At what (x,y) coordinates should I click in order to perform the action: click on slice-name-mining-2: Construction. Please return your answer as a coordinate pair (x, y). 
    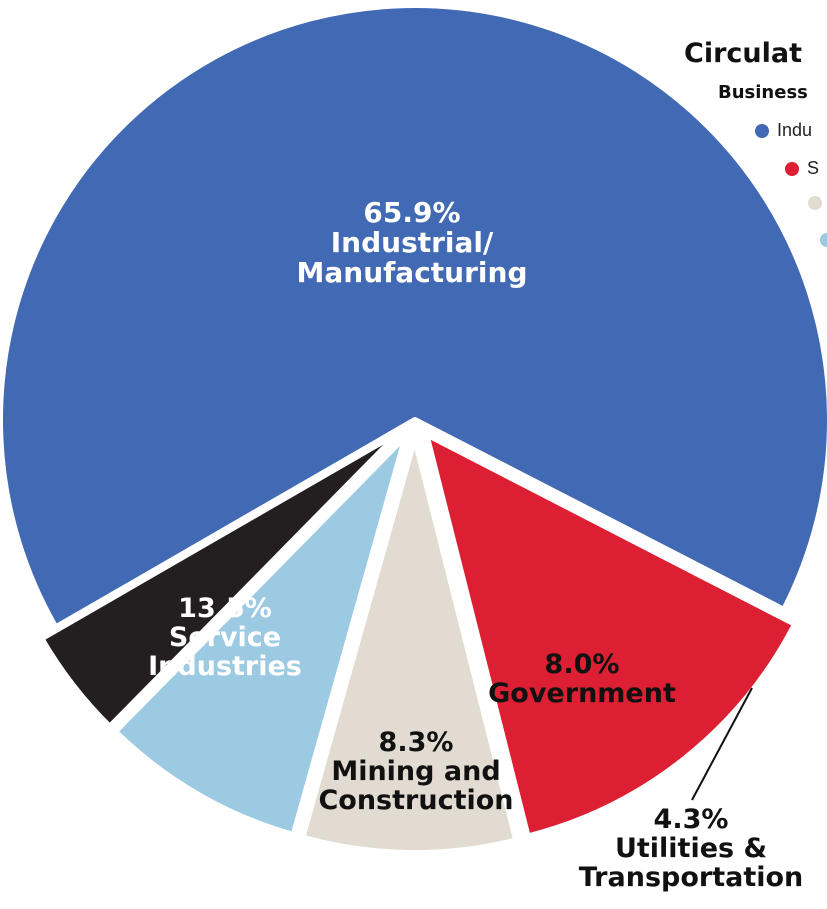
    Looking at the image, I should click on (416, 801).